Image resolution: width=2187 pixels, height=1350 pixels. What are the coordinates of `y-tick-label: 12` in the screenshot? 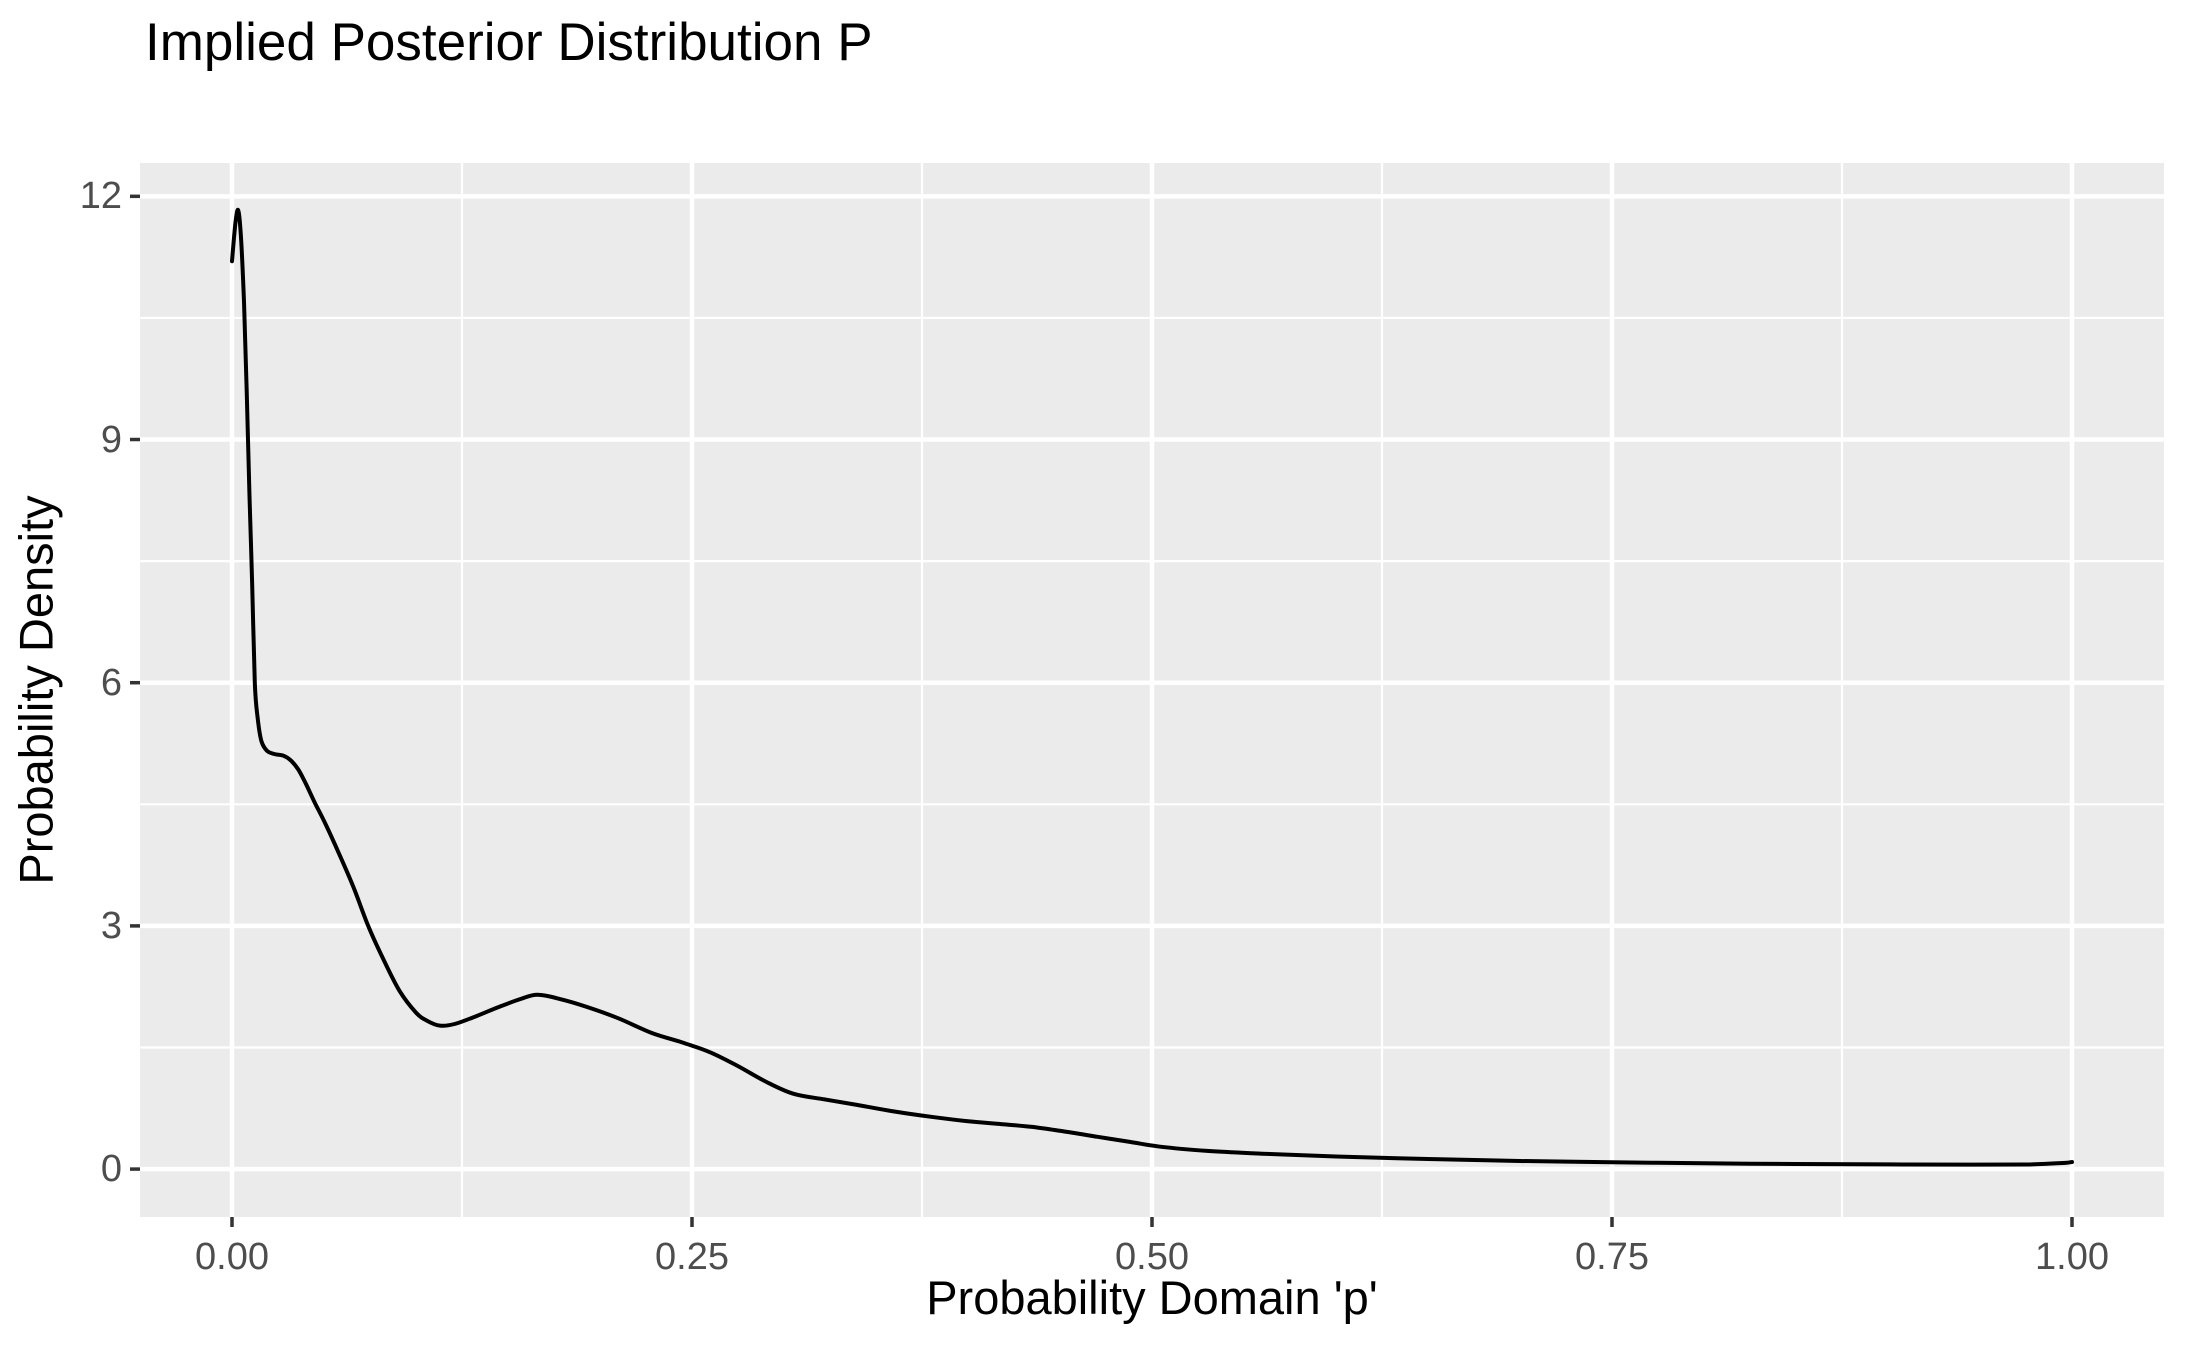 It's located at (100, 196).